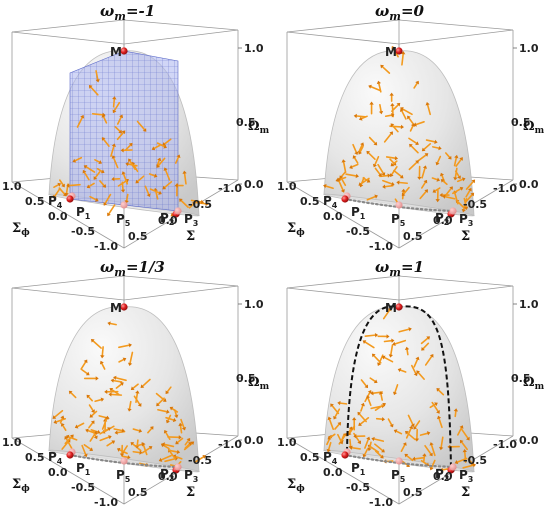 The image size is (550, 513). What do you see at coordinates (399, 461) in the screenshot?
I see `critical-point` at bounding box center [399, 461].